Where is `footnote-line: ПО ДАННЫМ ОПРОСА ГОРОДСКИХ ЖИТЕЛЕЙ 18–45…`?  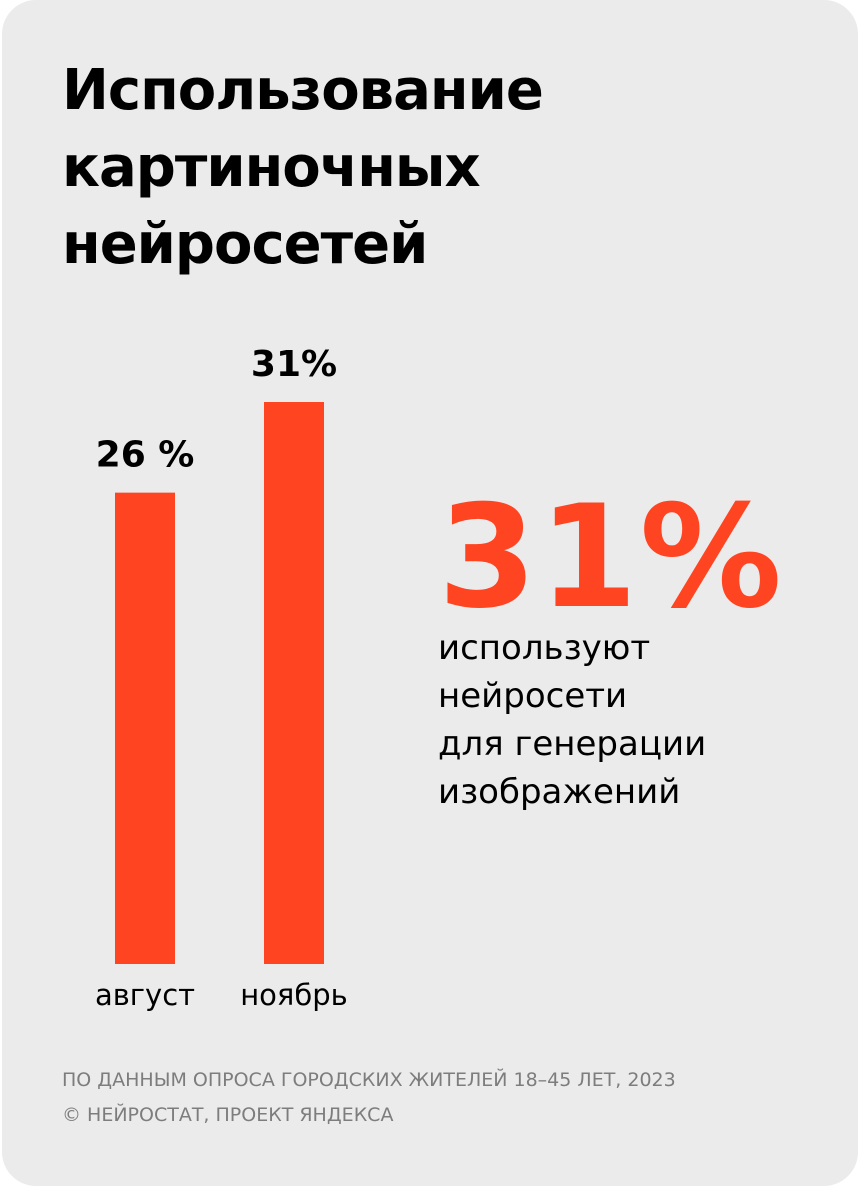 footnote-line: ПО ДАННЫМ ОПРОСА ГОРОДСКИХ ЖИТЕЛЕЙ 18–45… is located at coordinates (369, 1080).